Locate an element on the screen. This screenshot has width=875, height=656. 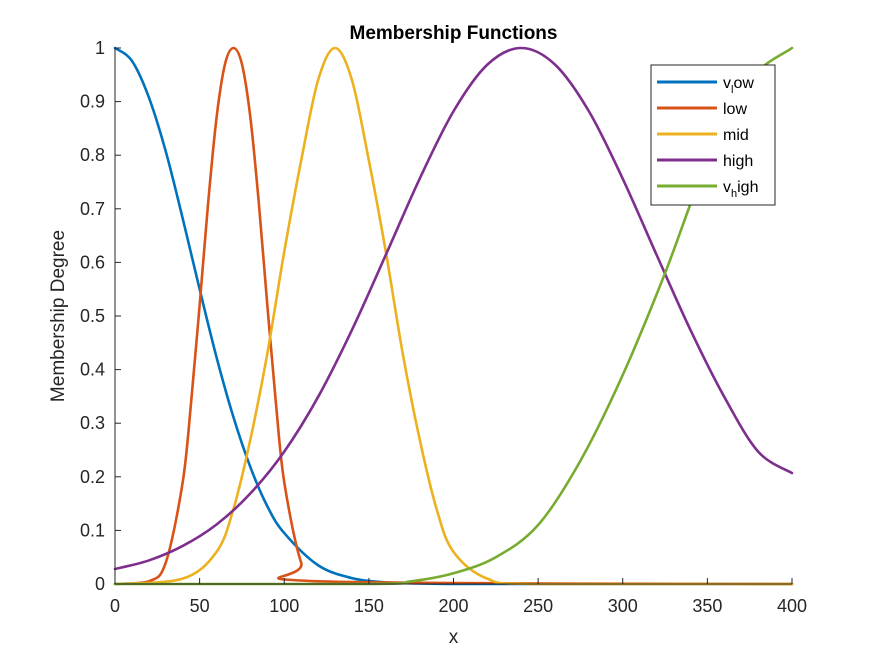
x-axis-label: x is located at coordinates (454, 637).